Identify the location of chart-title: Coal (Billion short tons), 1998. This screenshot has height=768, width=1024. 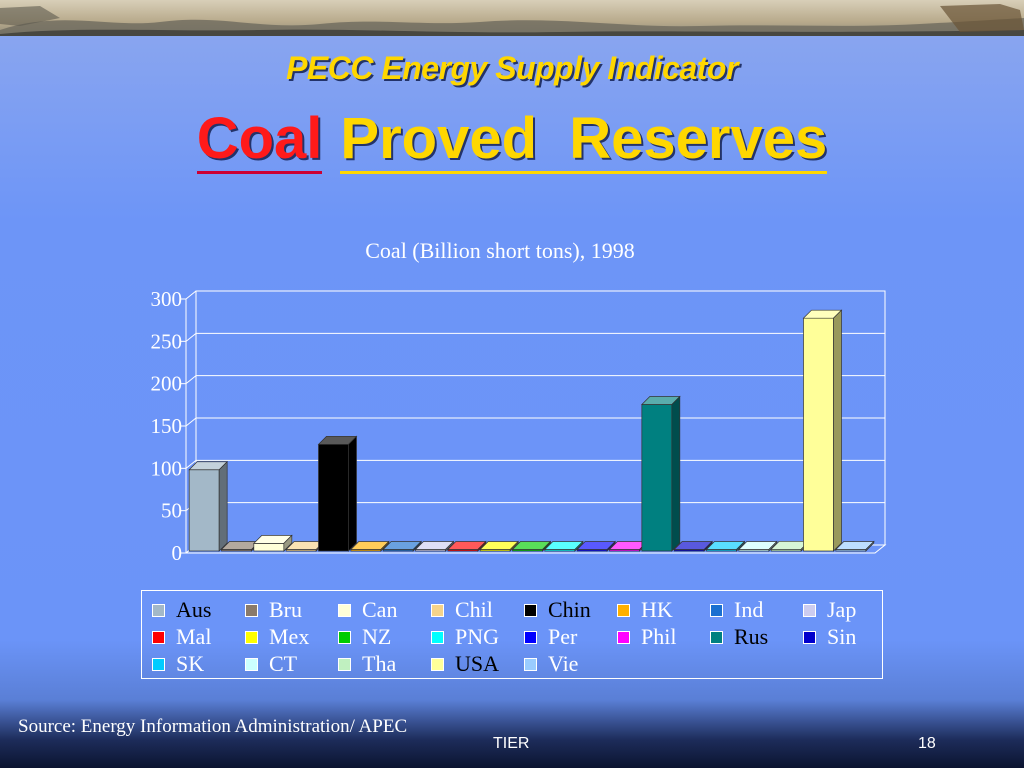
(500, 250).